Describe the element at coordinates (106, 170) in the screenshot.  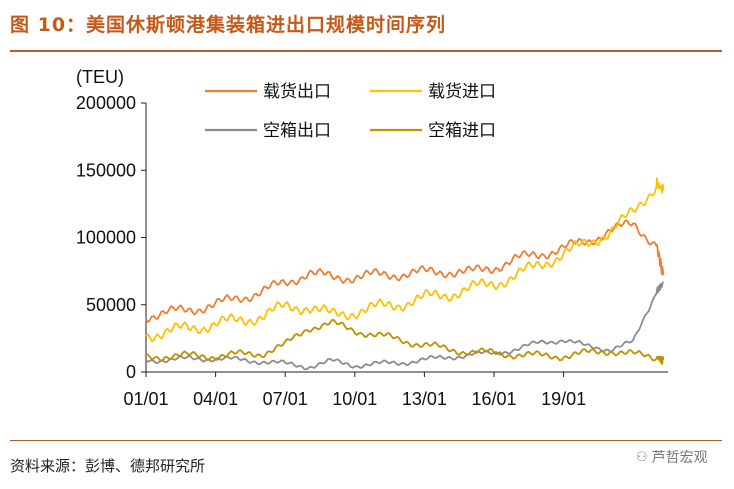
I see `y-tick-label: 150000` at that location.